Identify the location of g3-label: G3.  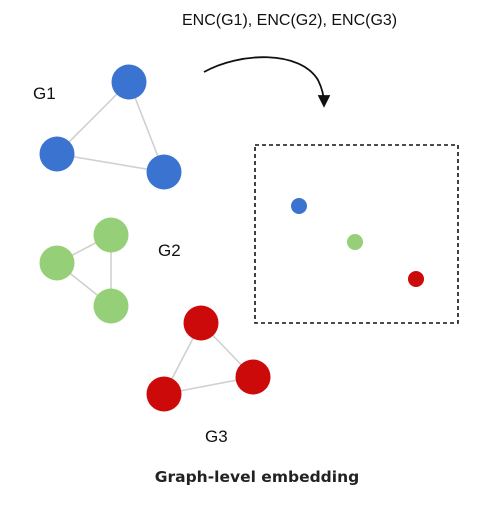
(216, 436).